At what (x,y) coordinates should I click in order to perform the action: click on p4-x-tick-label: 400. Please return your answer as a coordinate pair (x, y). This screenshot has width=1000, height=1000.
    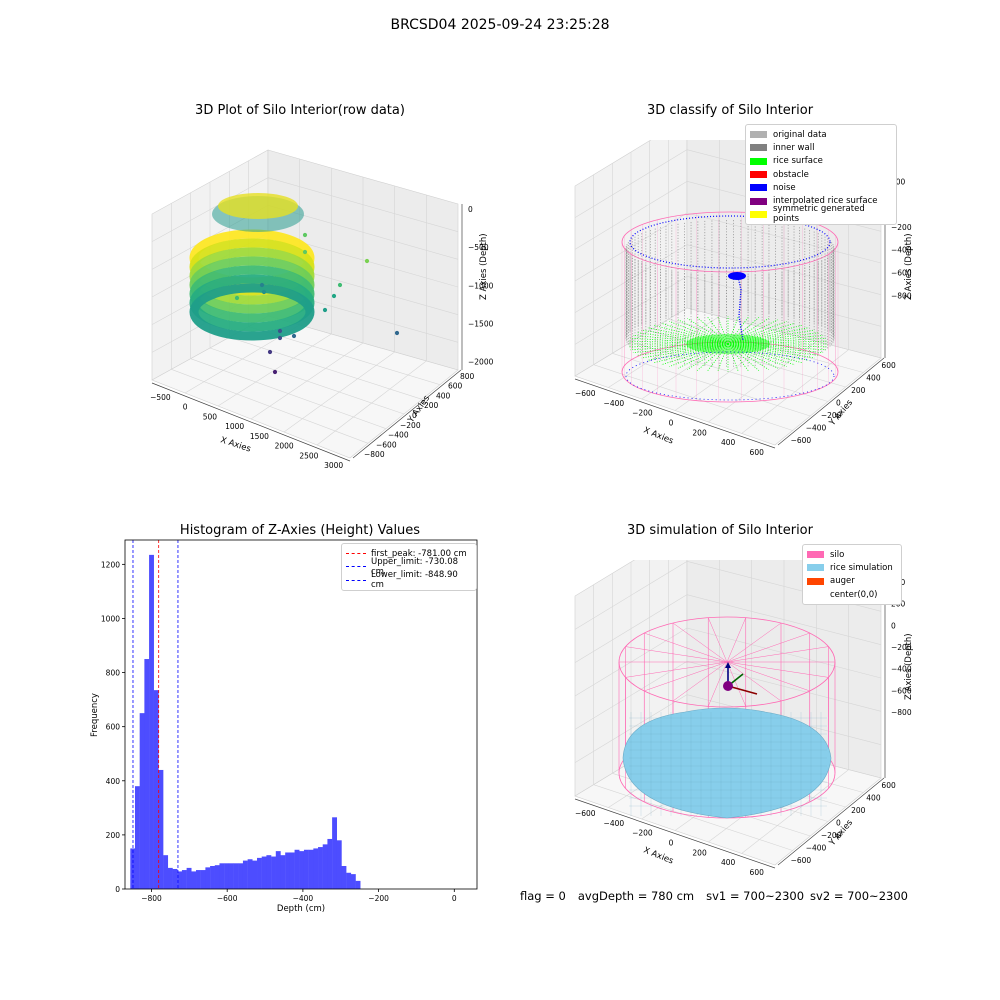
    Looking at the image, I should click on (728, 862).